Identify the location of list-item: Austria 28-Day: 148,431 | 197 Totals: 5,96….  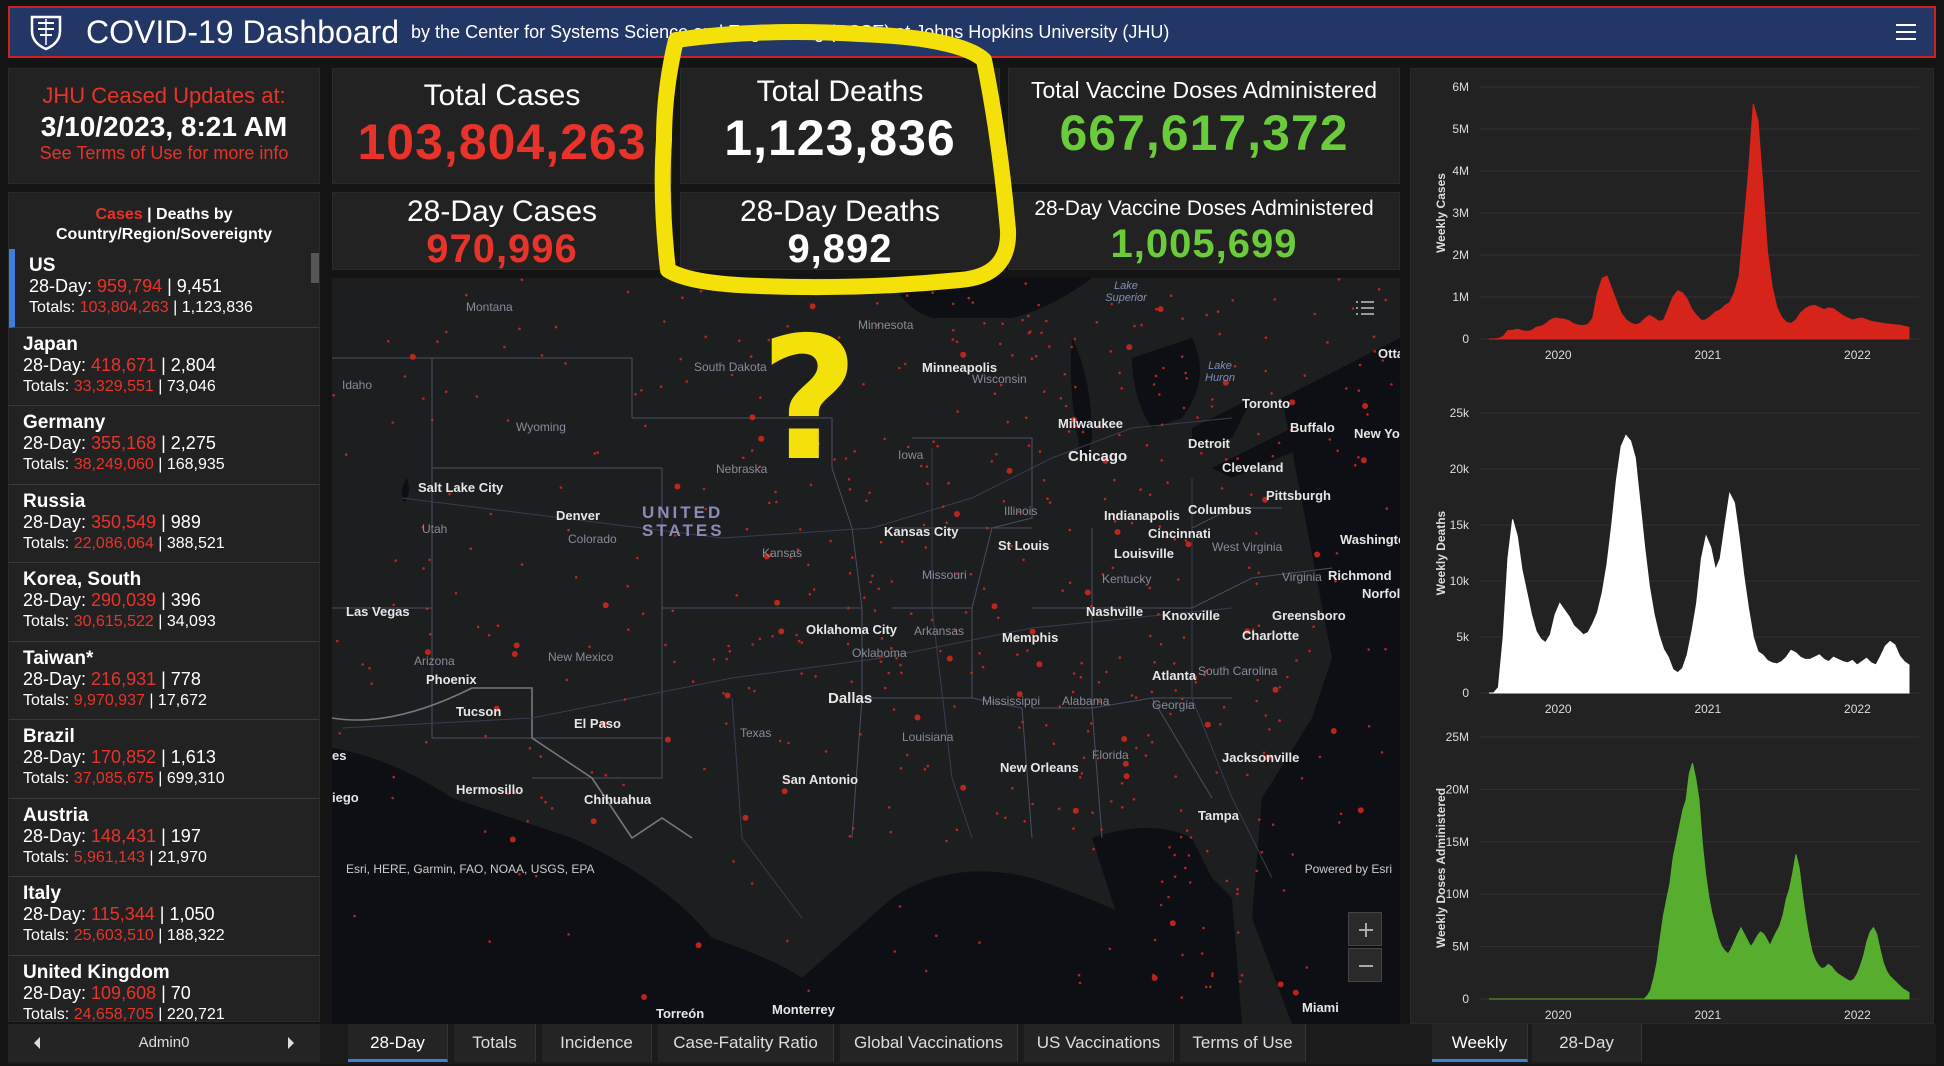
(164, 838).